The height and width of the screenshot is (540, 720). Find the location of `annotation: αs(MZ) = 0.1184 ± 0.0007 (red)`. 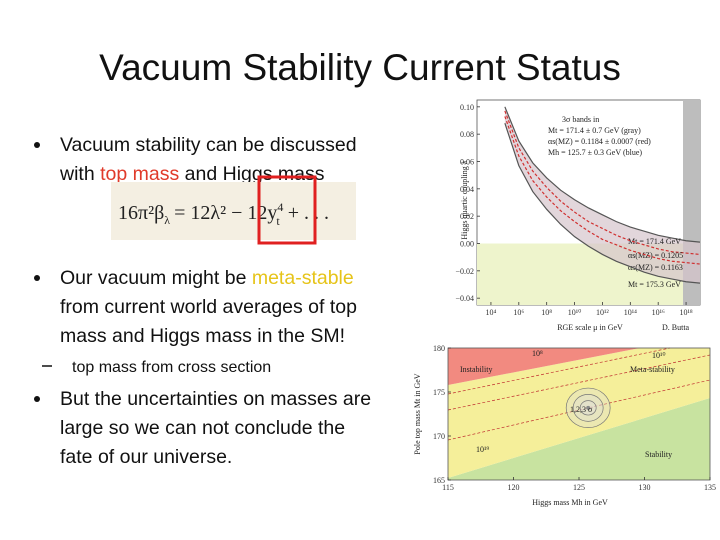

annotation: αs(MZ) = 0.1184 ± 0.0007 (red) is located at coordinates (599, 141).